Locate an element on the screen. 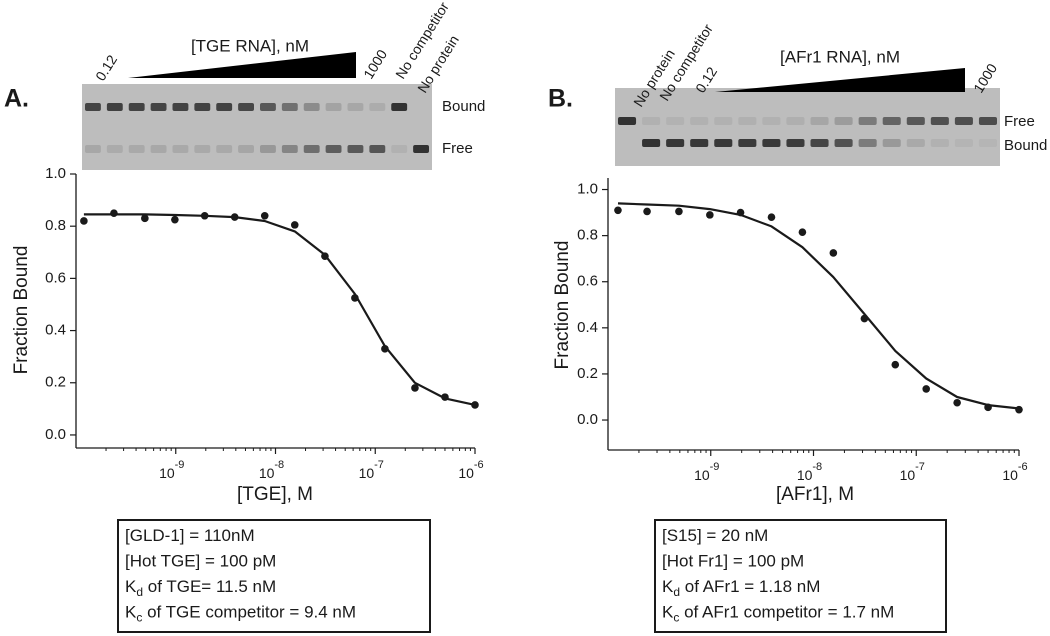 This screenshot has width=1050, height=636. panel-label: A. is located at coordinates (16, 99).